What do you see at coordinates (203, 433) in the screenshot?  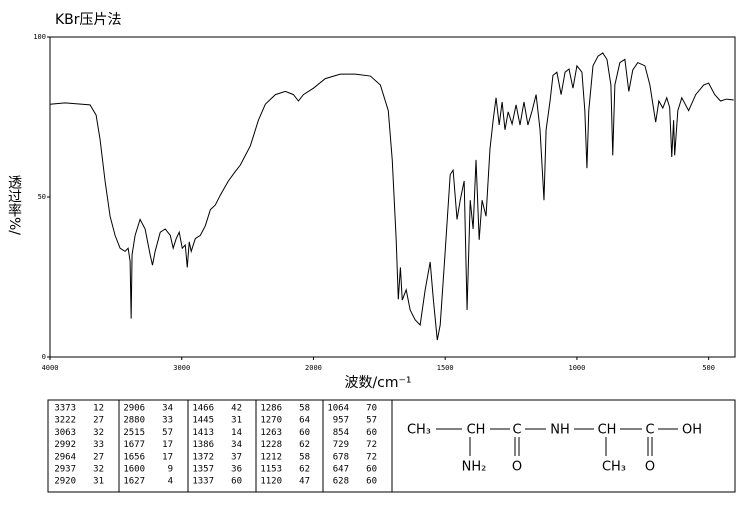 I see `peak-wavenumber: 1413` at bounding box center [203, 433].